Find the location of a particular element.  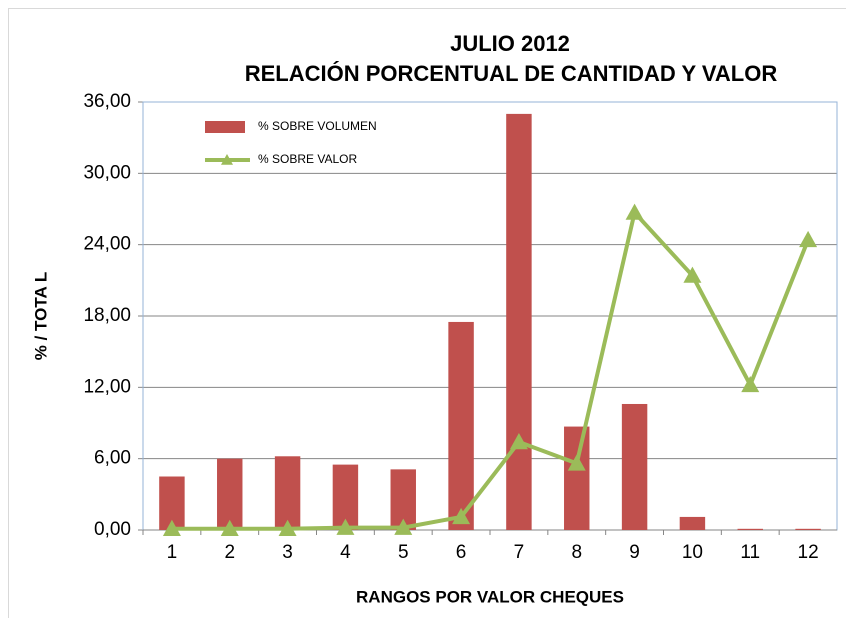

x-axis-title: RANGOS POR VALOR CHEQUES is located at coordinates (490, 596).